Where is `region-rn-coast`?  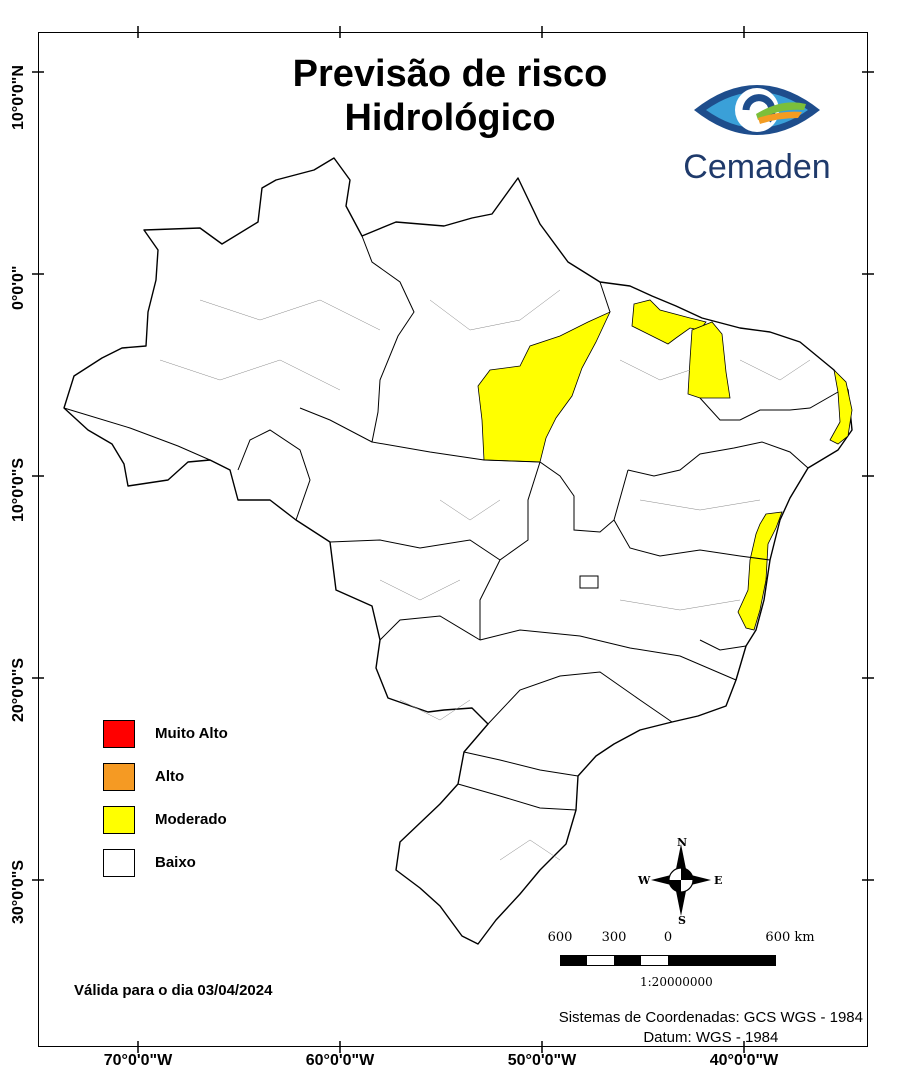 region-rn-coast is located at coordinates (841, 406).